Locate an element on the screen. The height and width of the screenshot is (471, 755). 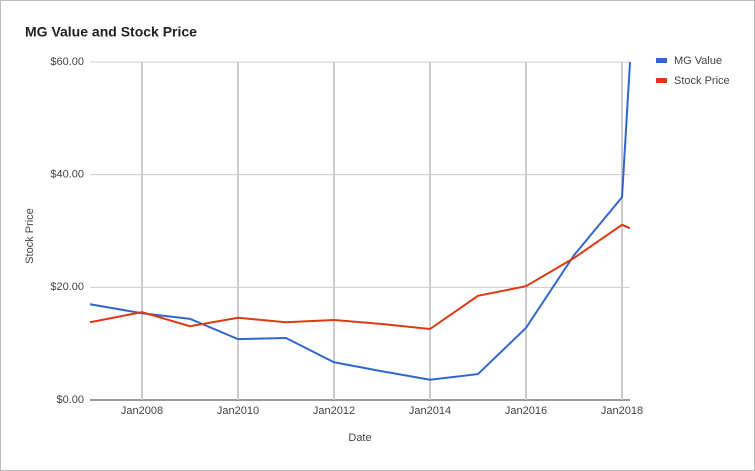
y-tick-label: $60.00 is located at coordinates (67, 62).